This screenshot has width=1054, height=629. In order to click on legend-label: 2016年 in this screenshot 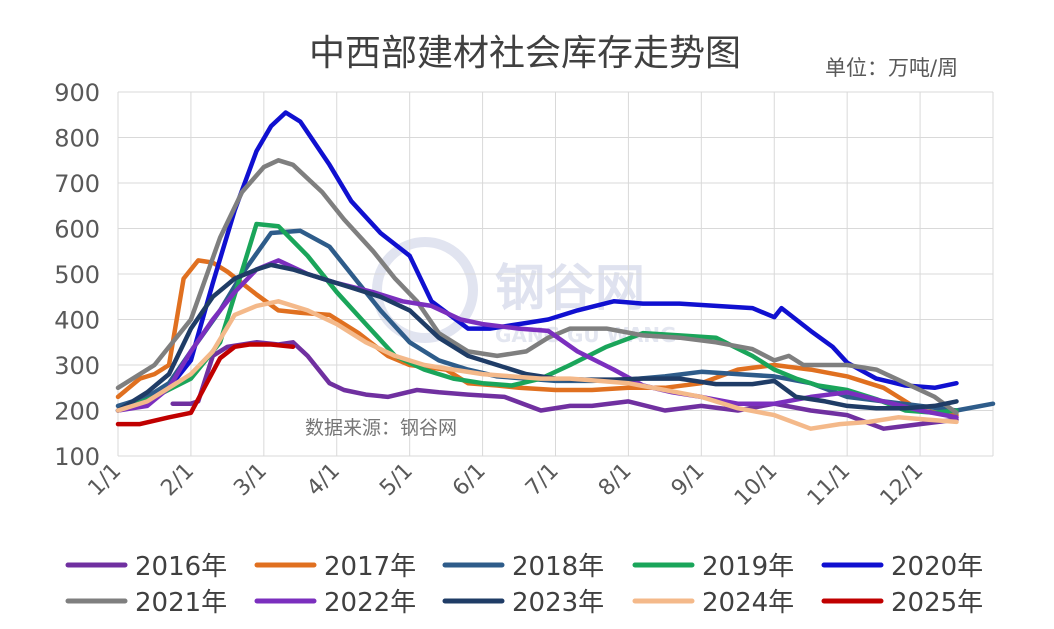, I will do `click(181, 567)`.